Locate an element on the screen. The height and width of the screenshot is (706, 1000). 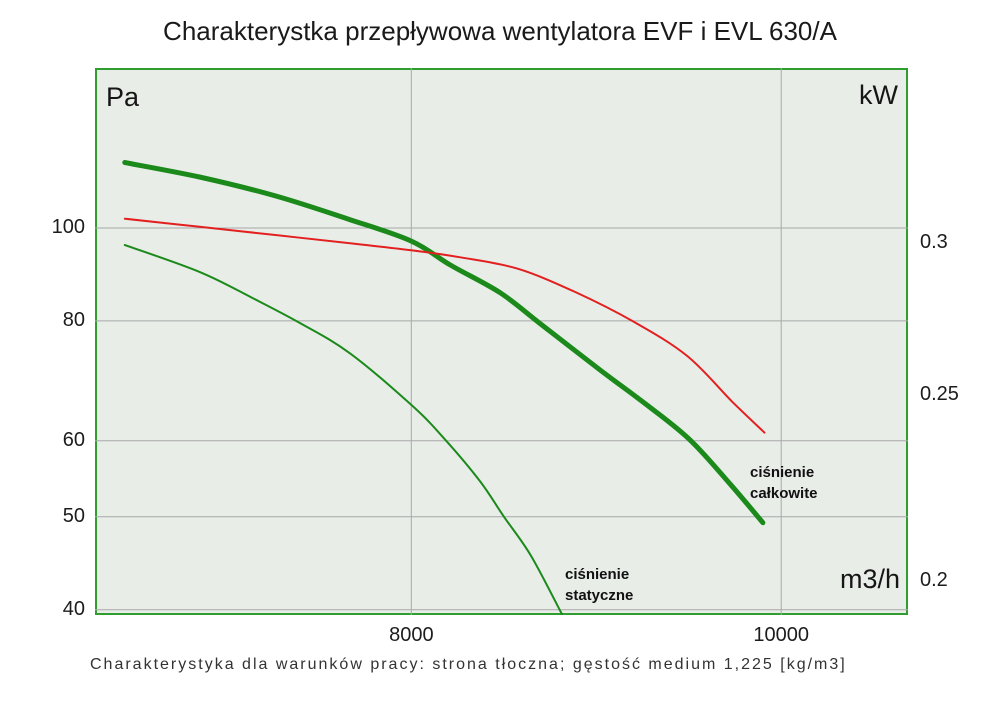
y-left-tick-label: 80 is located at coordinates (73, 319).